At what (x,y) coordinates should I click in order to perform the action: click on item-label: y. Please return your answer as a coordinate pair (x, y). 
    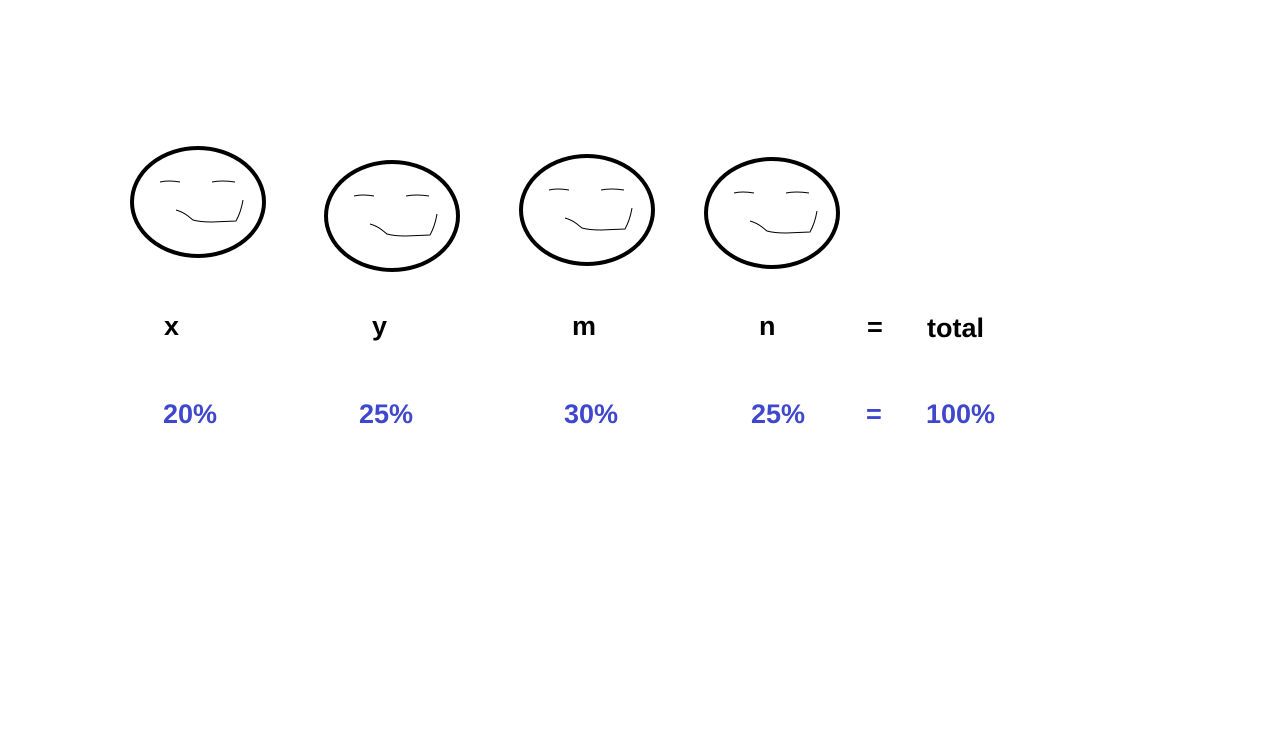
    Looking at the image, I should click on (379, 326).